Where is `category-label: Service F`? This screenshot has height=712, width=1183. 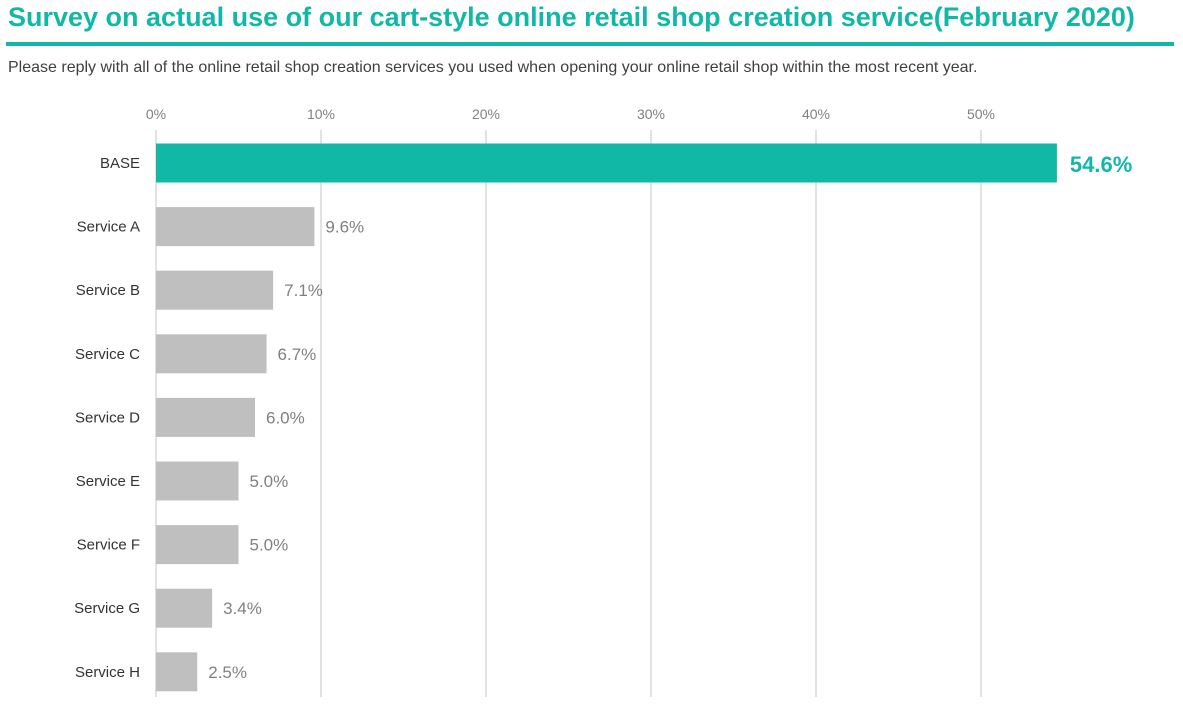
category-label: Service F is located at coordinates (108, 545).